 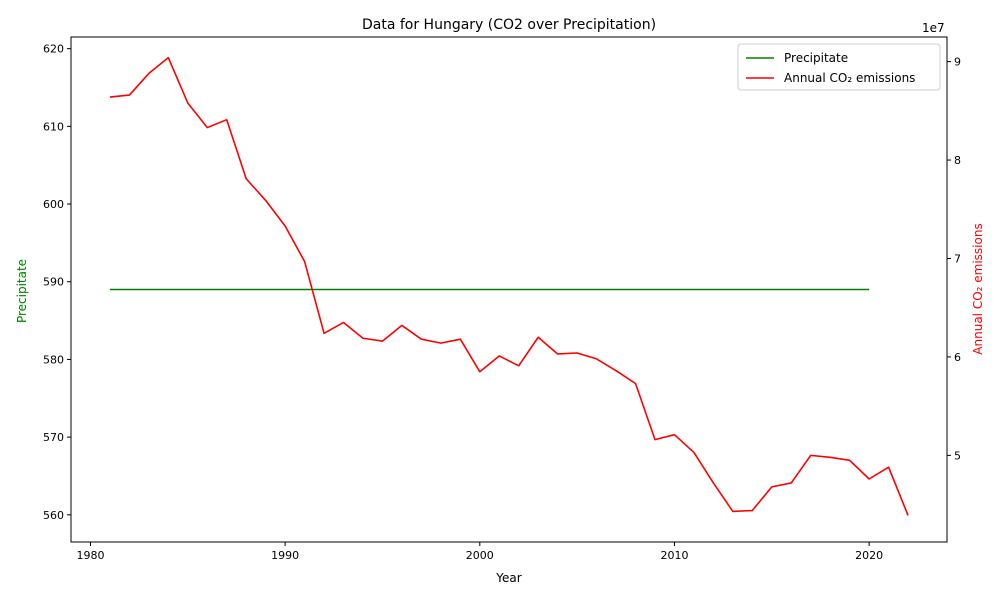 I want to click on y-right-tick-label: 5, so click(x=957, y=455).